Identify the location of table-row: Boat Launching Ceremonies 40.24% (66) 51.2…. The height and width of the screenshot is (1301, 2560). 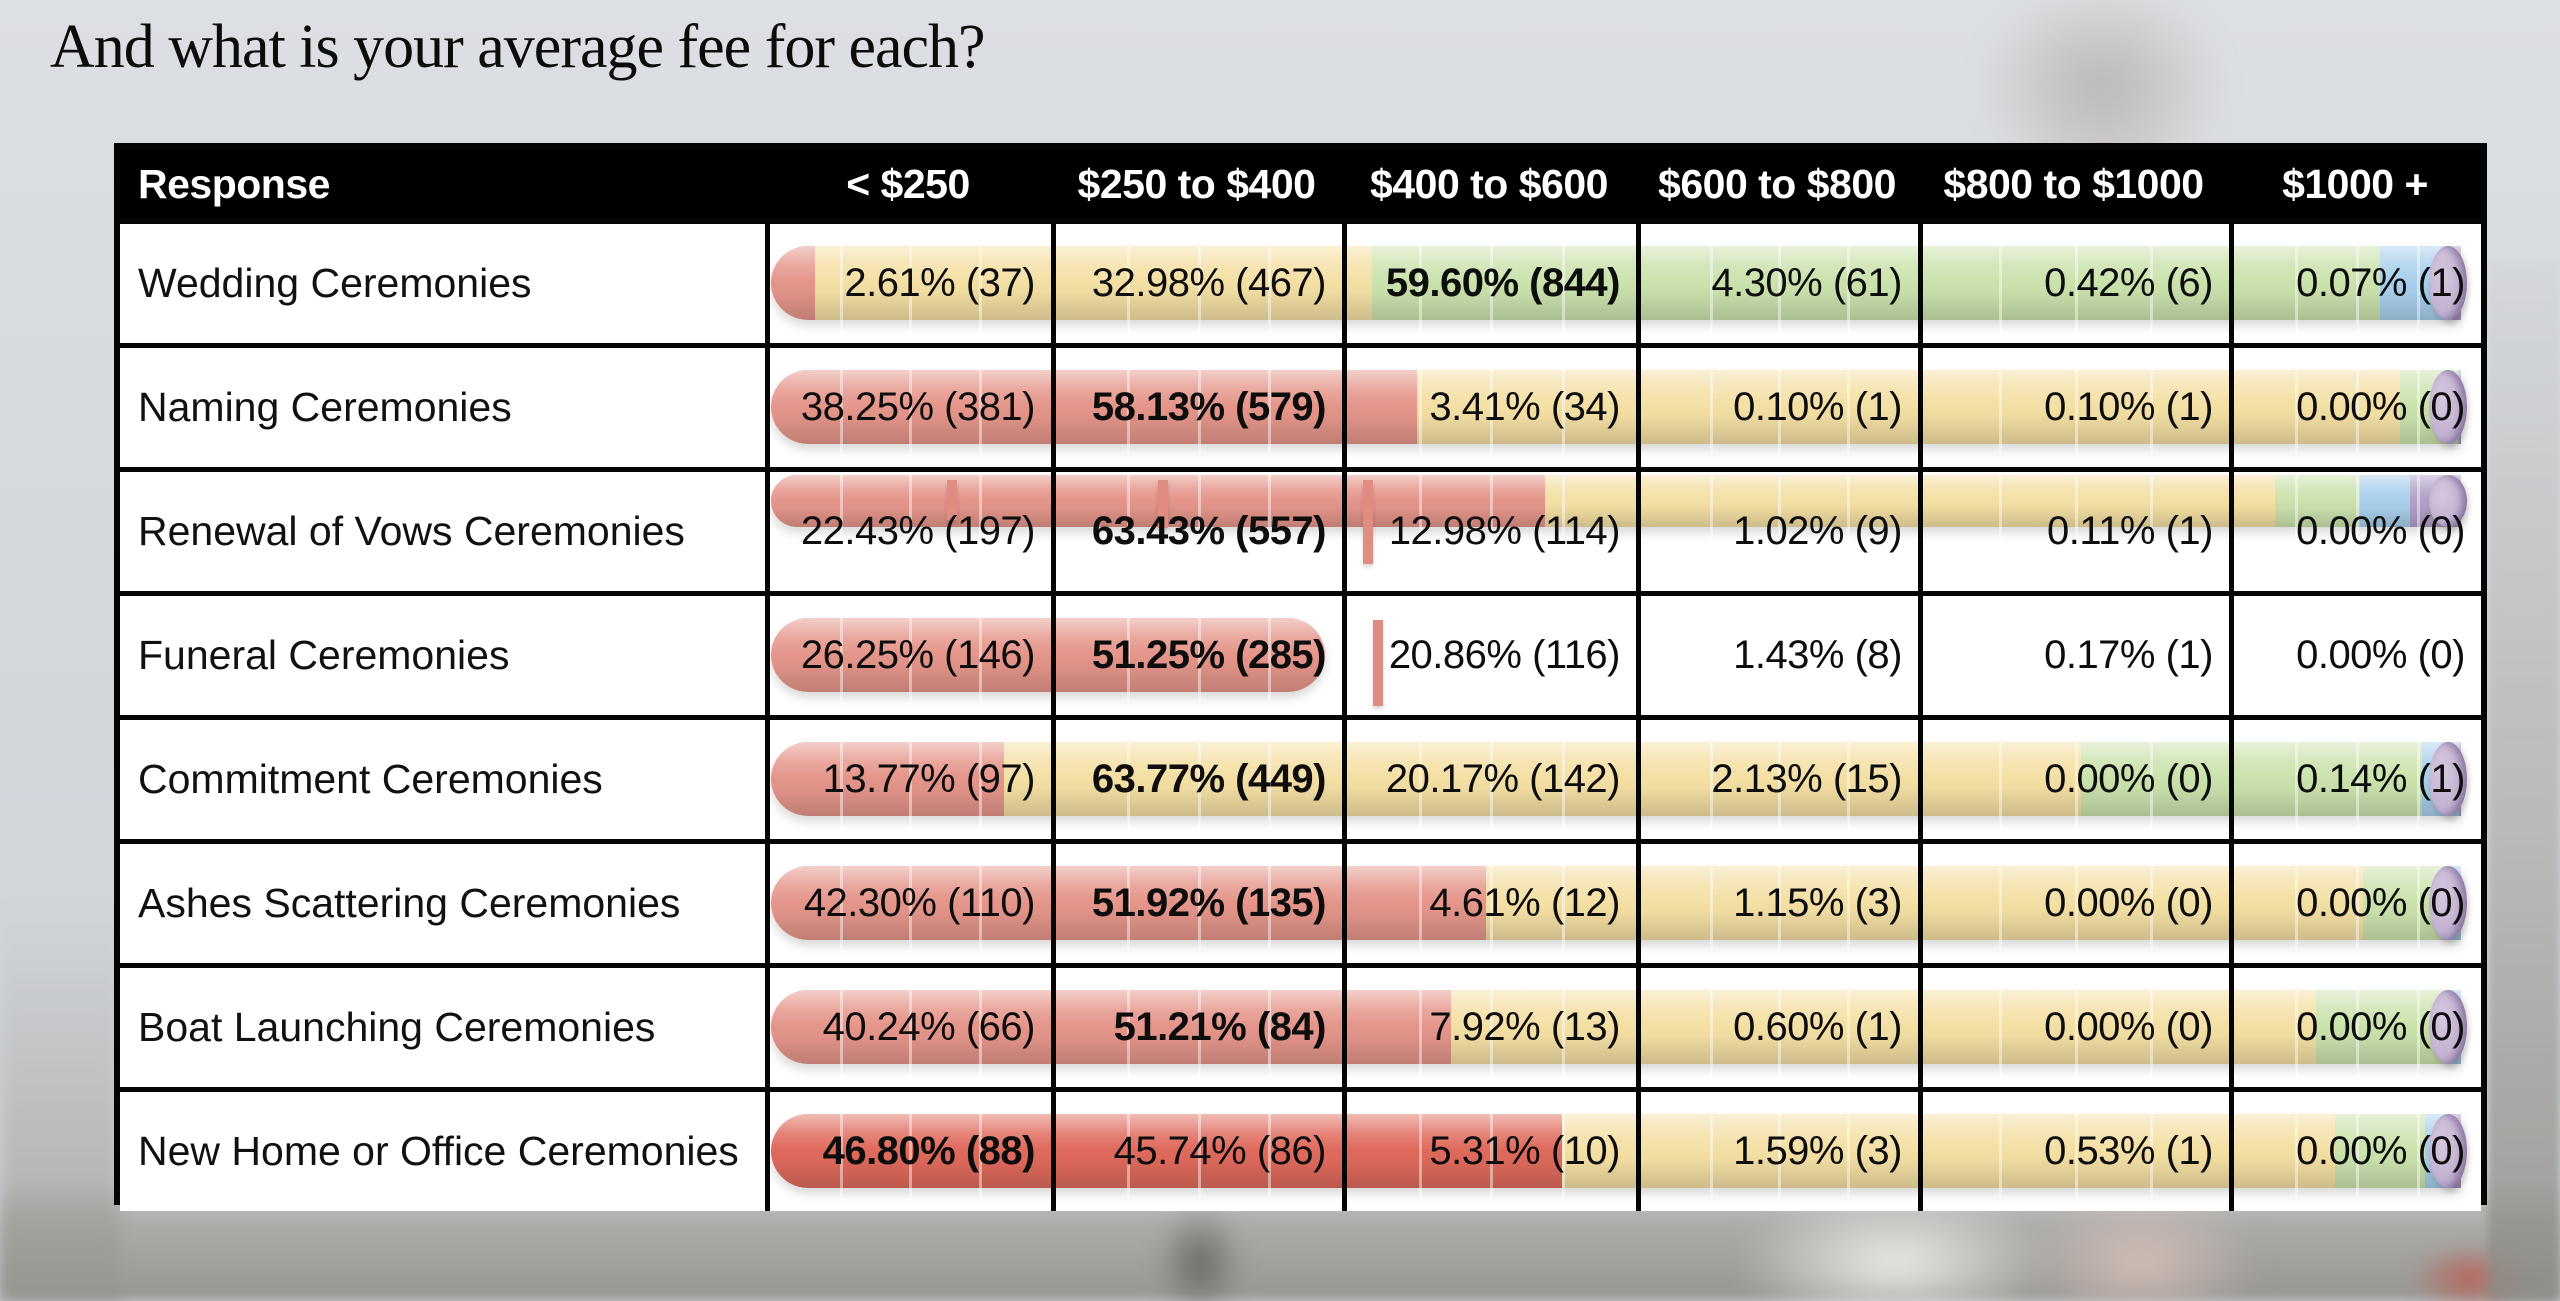
(1300, 1025).